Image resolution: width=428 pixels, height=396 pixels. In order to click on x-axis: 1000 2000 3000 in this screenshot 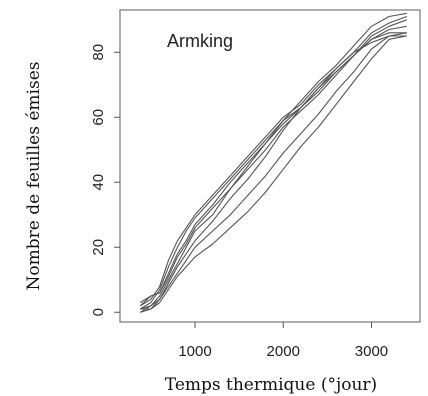, I will do `click(283, 341)`.